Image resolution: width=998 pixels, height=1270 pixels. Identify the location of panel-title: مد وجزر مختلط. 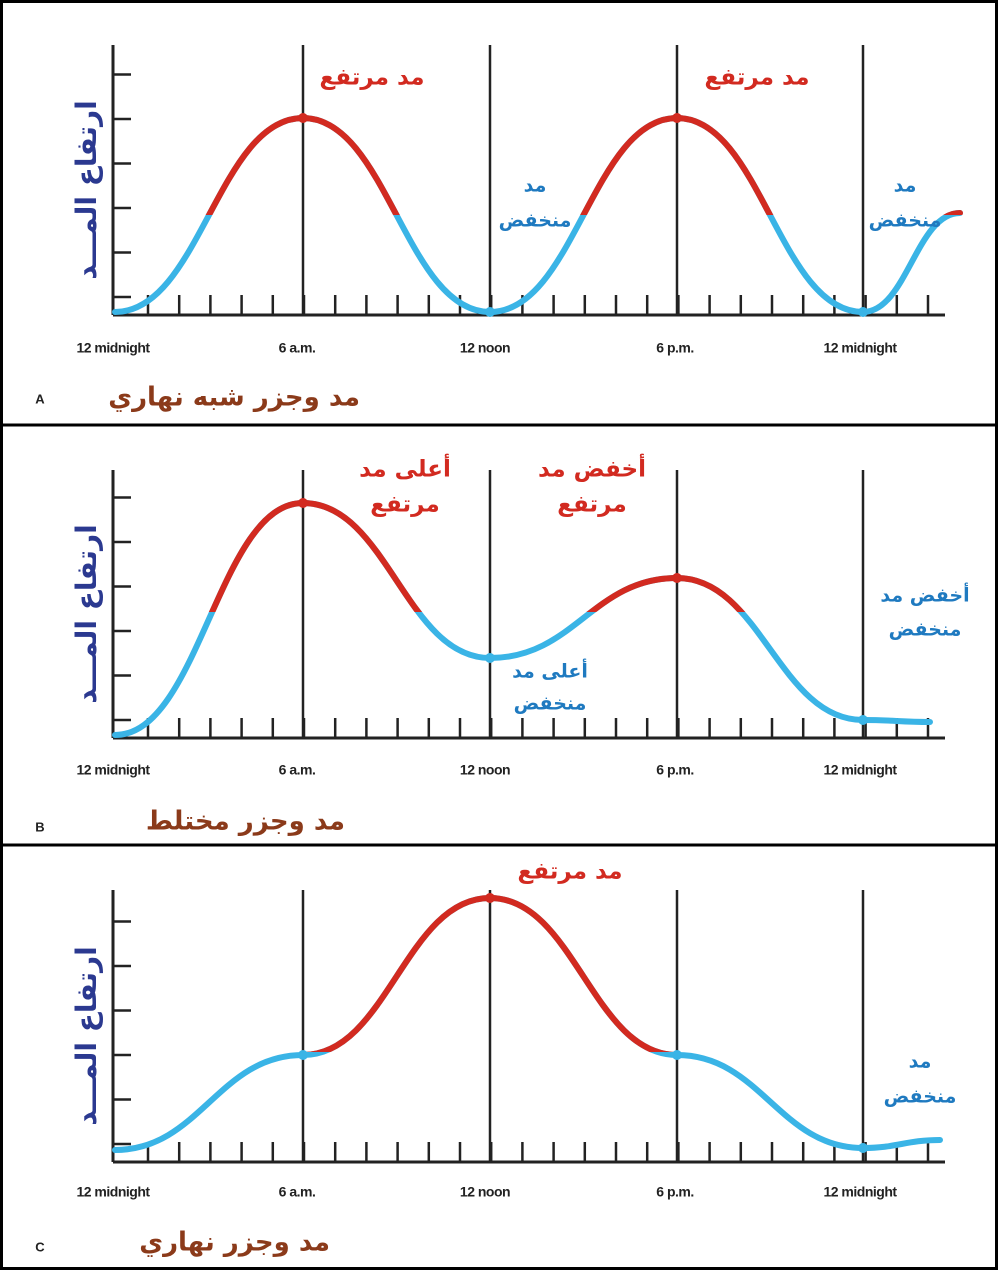
(245, 822).